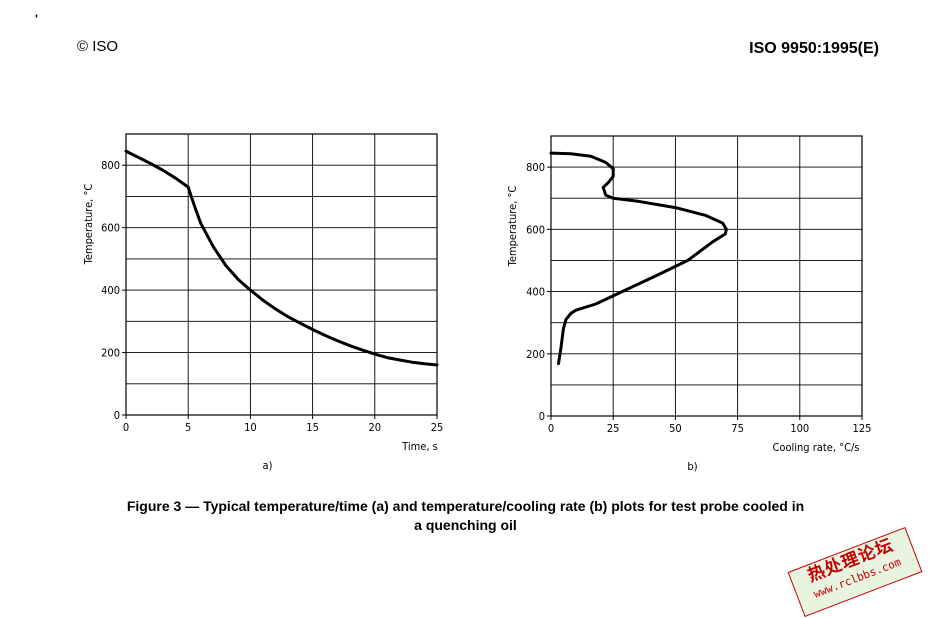 This screenshot has height=618, width=931. Describe the element at coordinates (799, 428) in the screenshot. I see `x-tick-label: 100` at that location.